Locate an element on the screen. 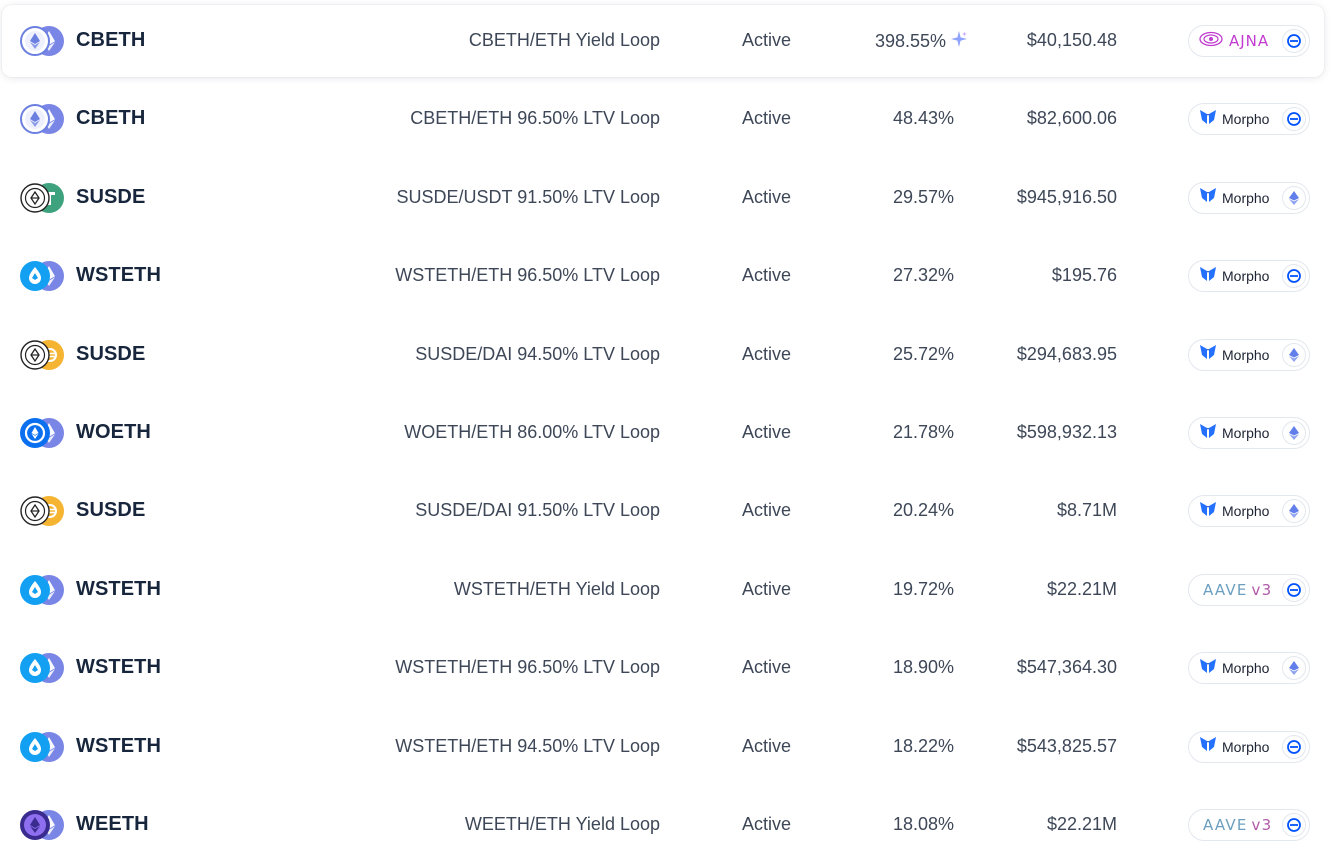  apy-value: 20.24% is located at coordinates (923, 510).